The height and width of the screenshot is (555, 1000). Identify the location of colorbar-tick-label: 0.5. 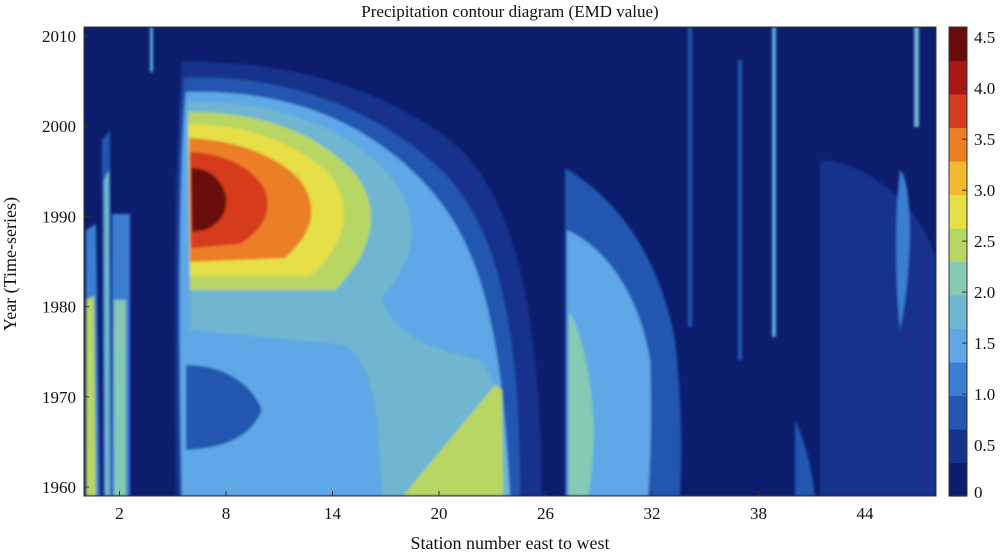
(984, 445).